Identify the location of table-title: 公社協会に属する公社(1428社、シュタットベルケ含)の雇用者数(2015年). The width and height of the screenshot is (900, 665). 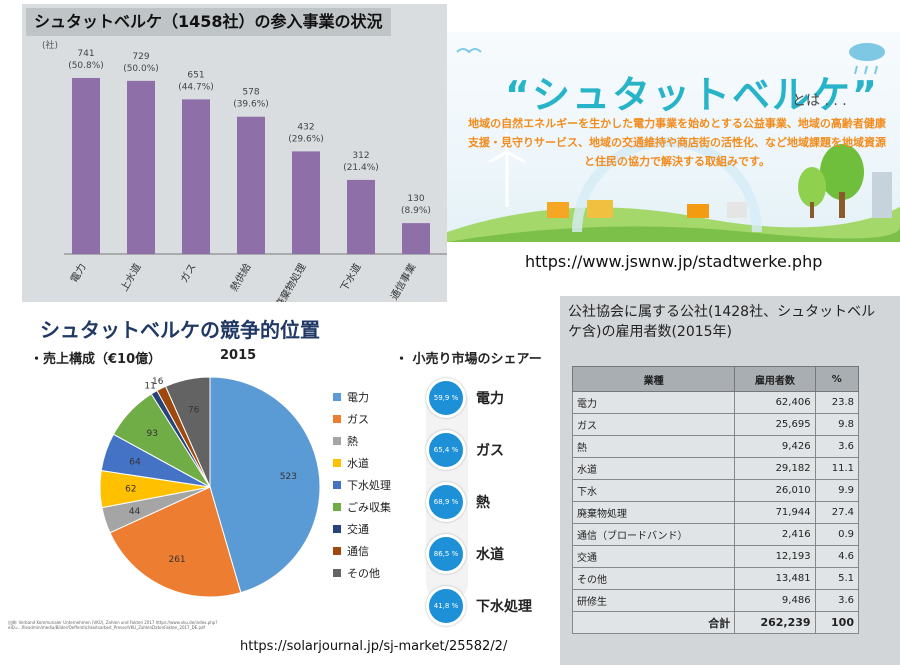
(722, 322).